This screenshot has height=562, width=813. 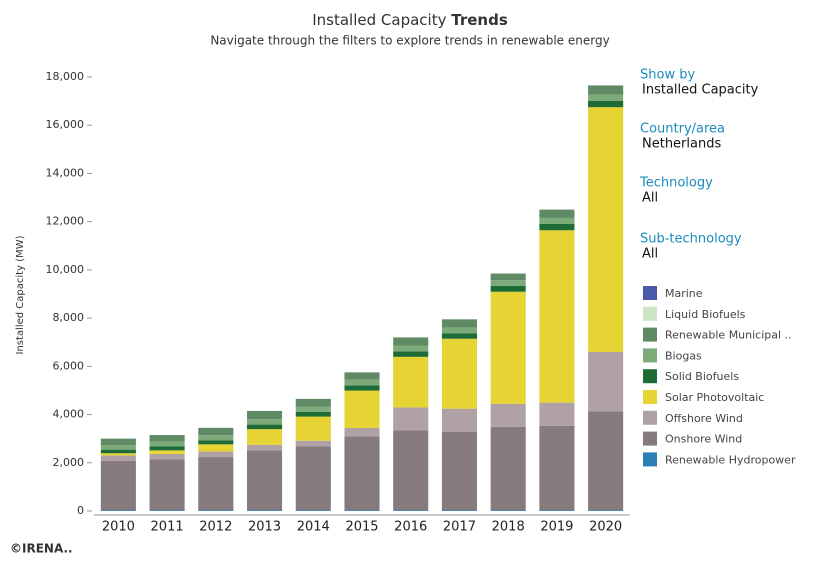 What do you see at coordinates (65, 76) in the screenshot?
I see `y-tick-label: 18,000` at bounding box center [65, 76].